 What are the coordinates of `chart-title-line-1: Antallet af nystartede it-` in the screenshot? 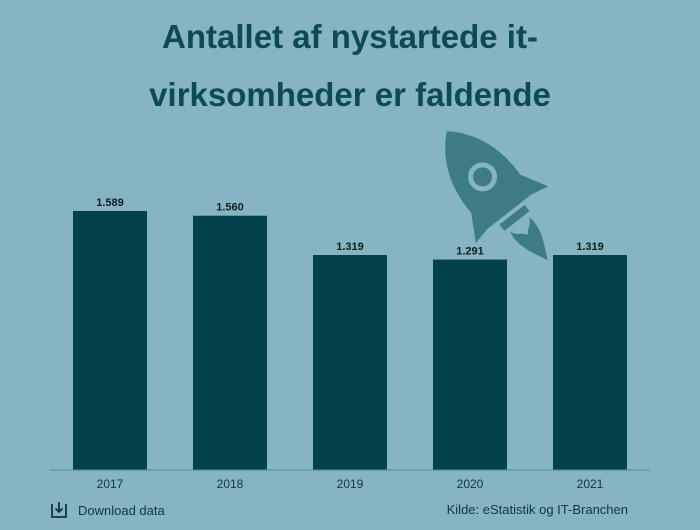 It's located at (350, 36).